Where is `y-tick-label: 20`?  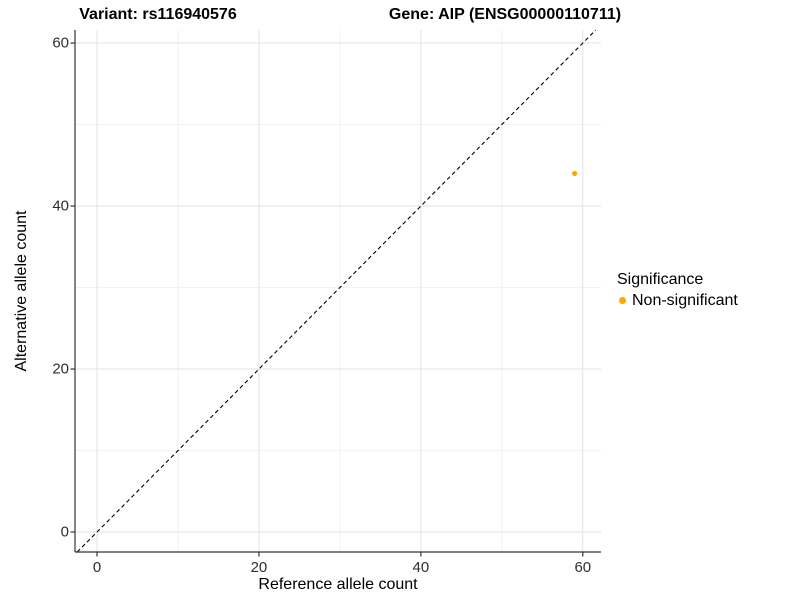
y-tick-label: 20 is located at coordinates (60, 369).